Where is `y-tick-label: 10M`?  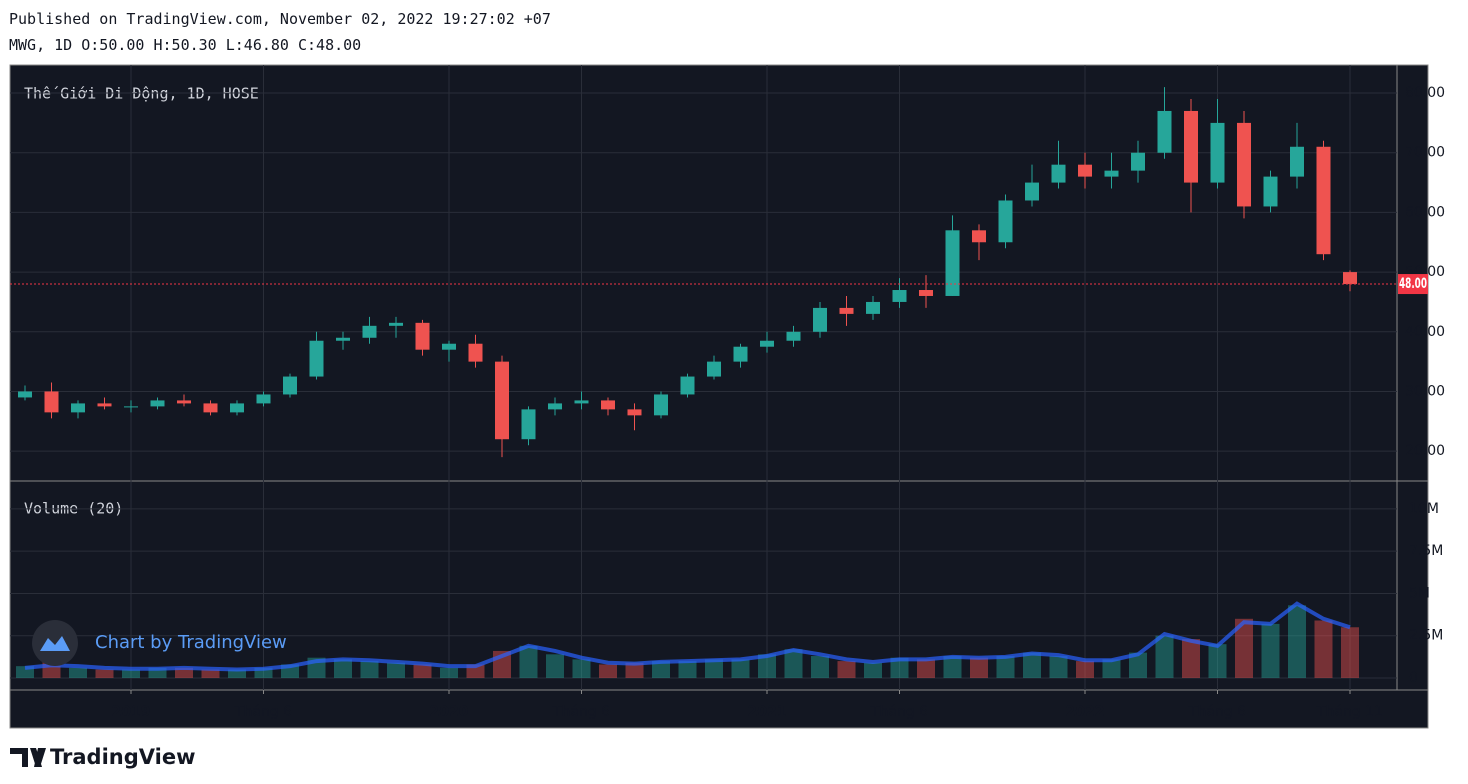 y-tick-label: 10M is located at coordinates (1424, 509).